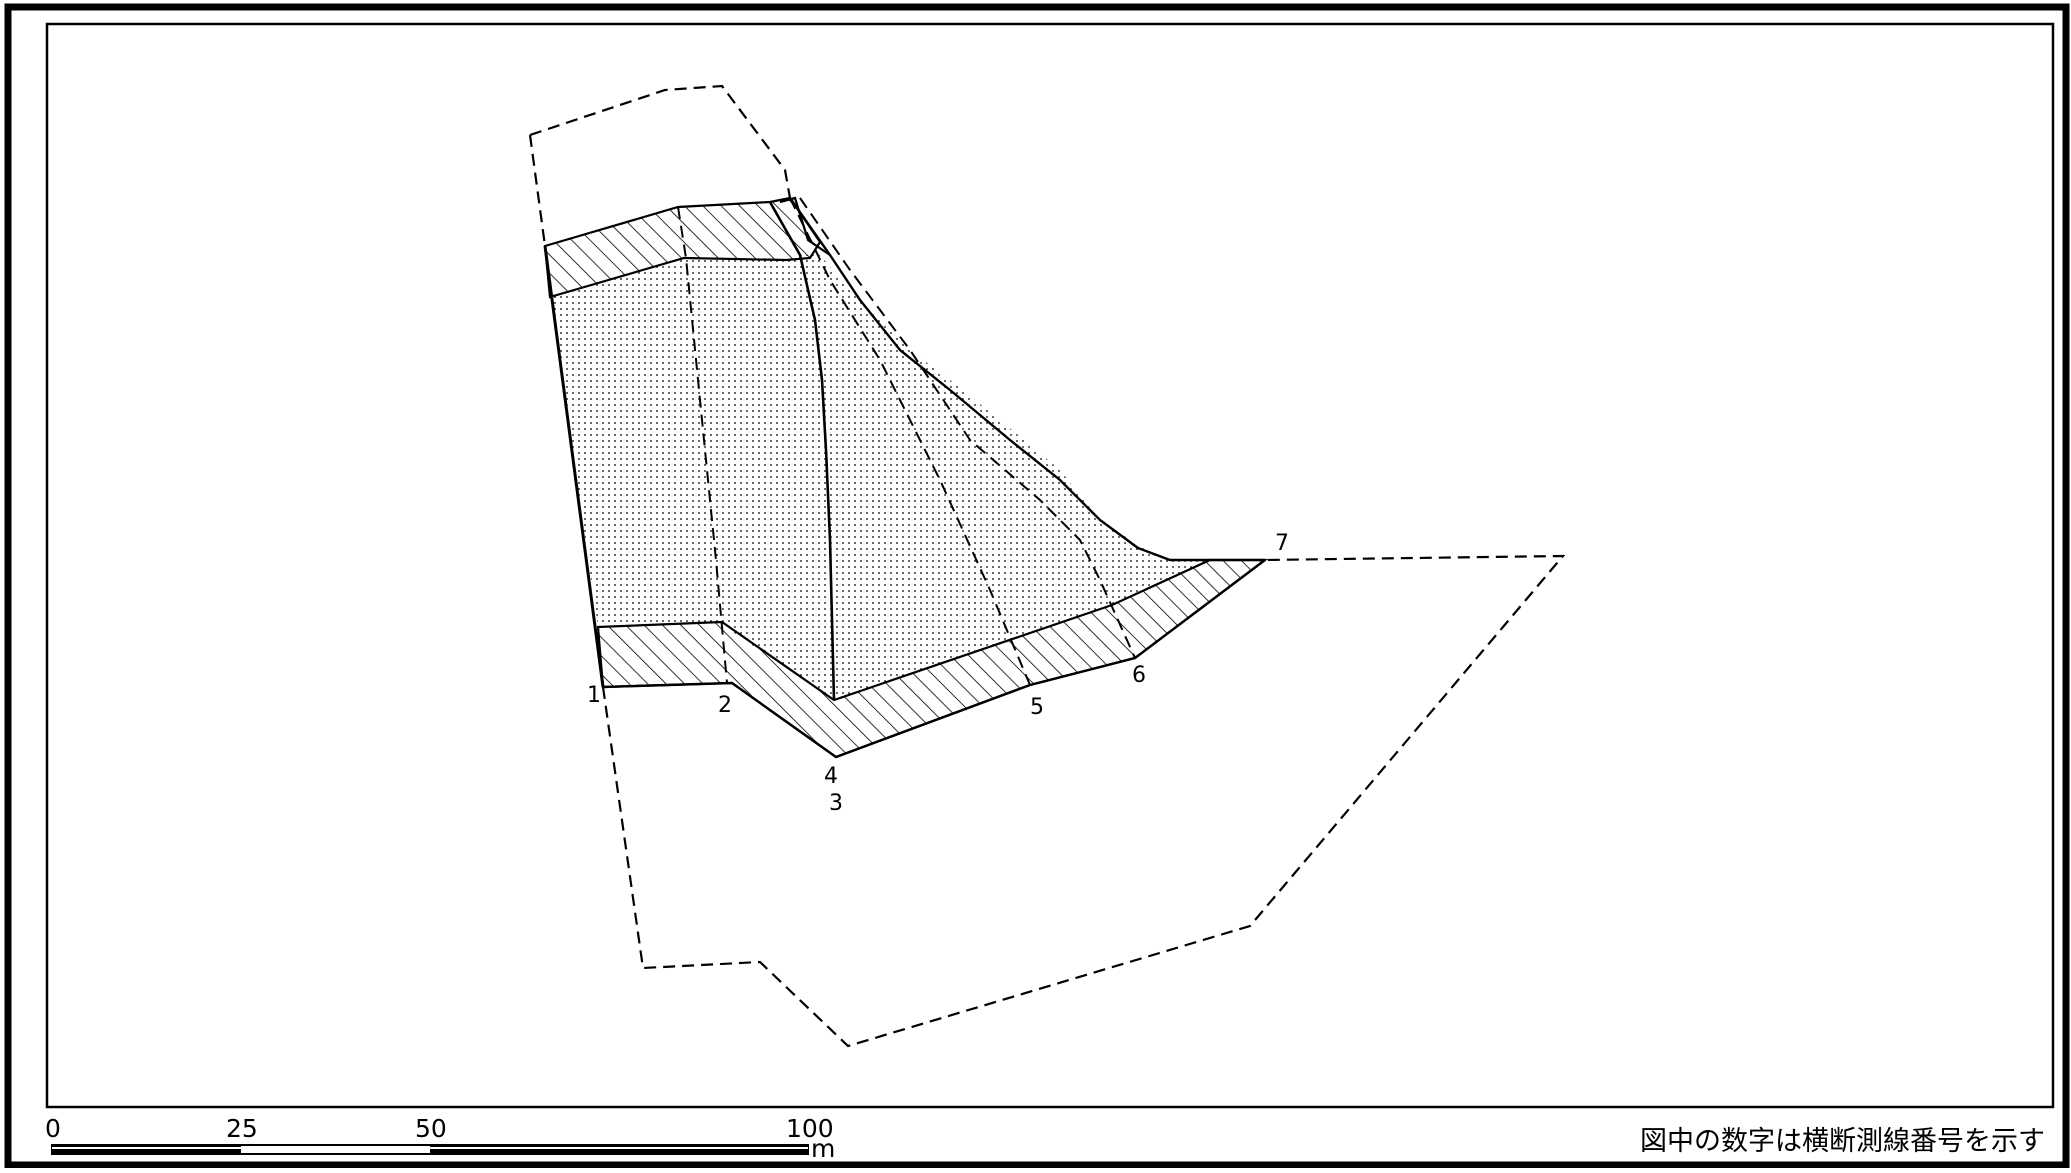 Image resolution: width=2071 pixels, height=1173 pixels. I want to click on section-label-6: 6, so click(1139, 675).